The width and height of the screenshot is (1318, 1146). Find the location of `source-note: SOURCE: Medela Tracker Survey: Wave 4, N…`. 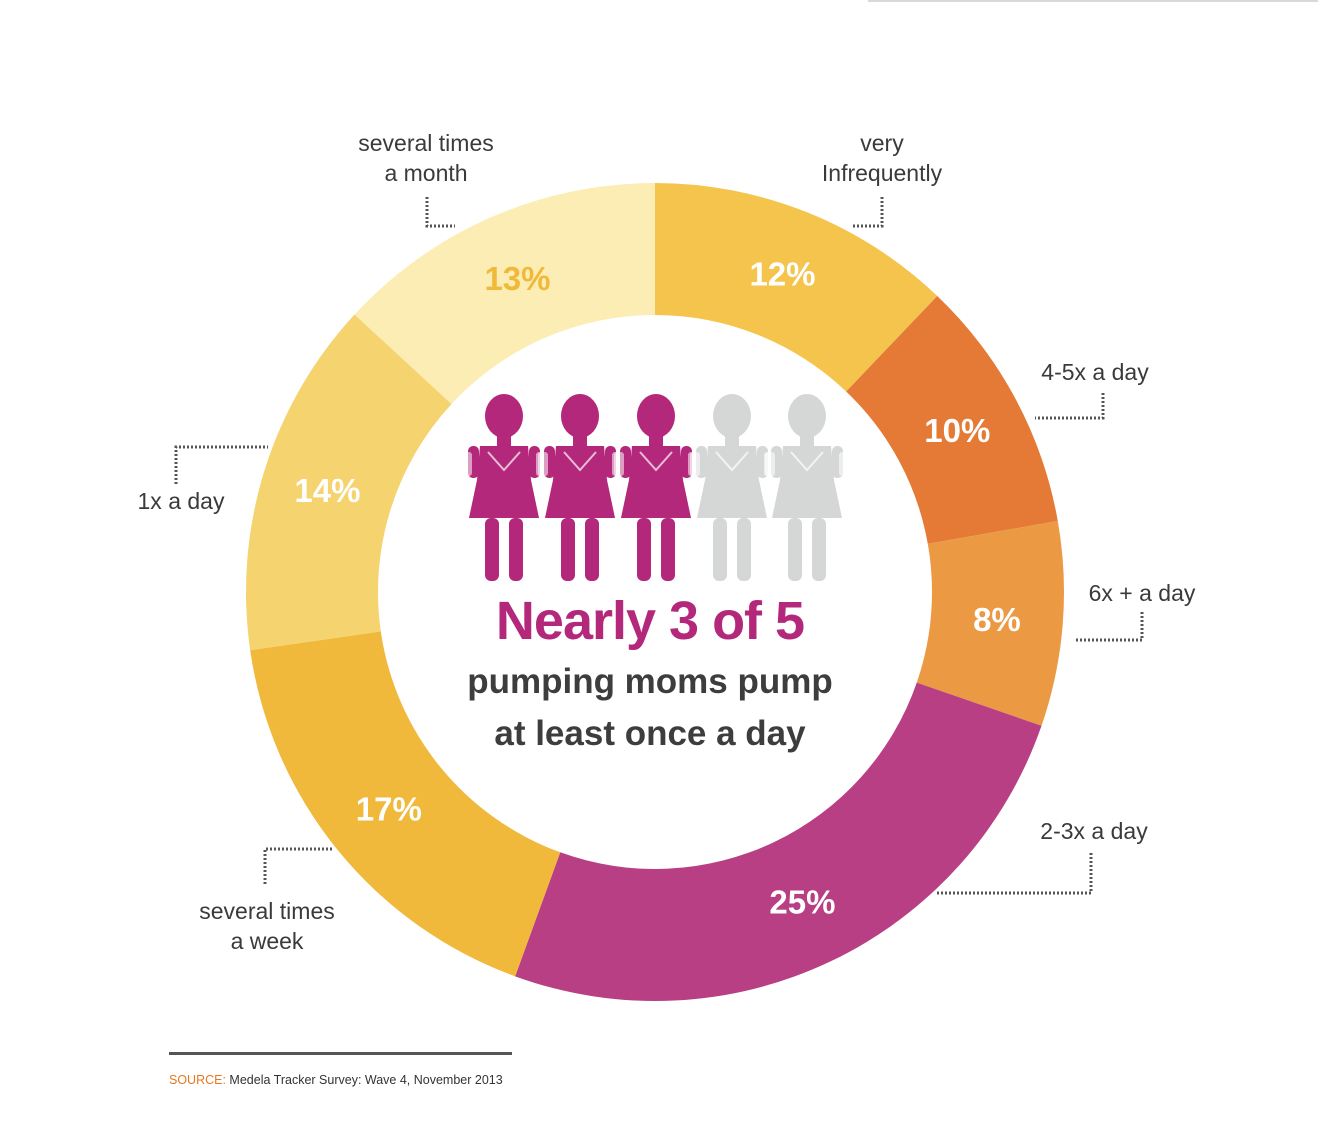

source-note: SOURCE: Medela Tracker Survey: Wave 4, N… is located at coordinates (336, 1080).